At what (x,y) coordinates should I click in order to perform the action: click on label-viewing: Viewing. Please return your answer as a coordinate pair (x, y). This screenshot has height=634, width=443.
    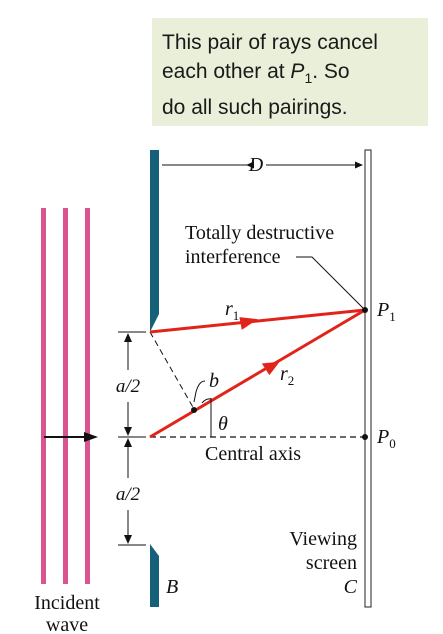
    Looking at the image, I should click on (323, 539).